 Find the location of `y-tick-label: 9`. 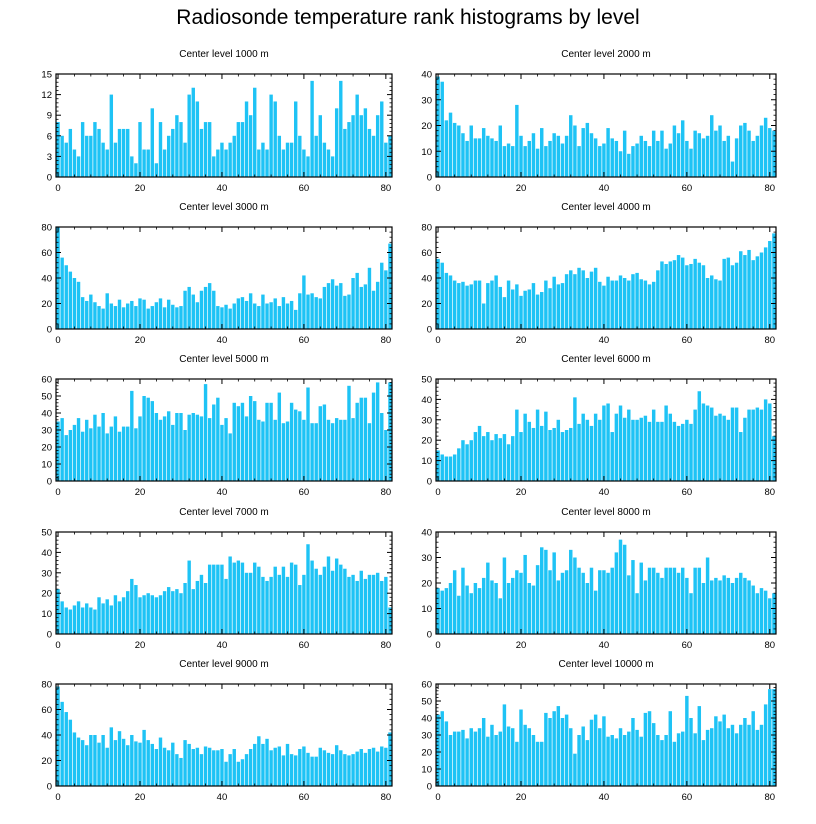

y-tick-label: 9 is located at coordinates (49, 116).